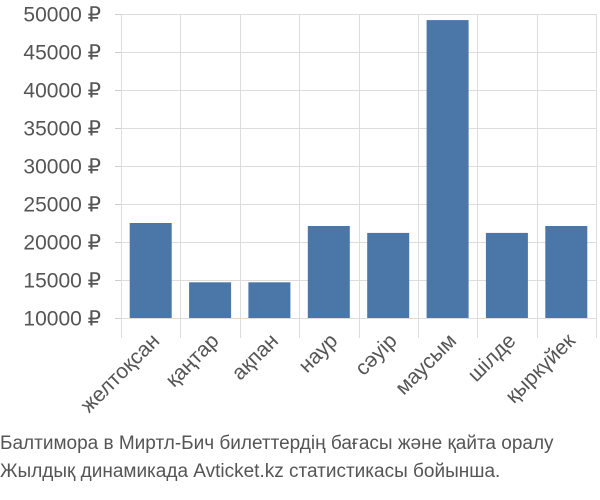 This screenshot has width=600, height=500. I want to click on y-tick-label: 25000 ₽, so click(62, 205).